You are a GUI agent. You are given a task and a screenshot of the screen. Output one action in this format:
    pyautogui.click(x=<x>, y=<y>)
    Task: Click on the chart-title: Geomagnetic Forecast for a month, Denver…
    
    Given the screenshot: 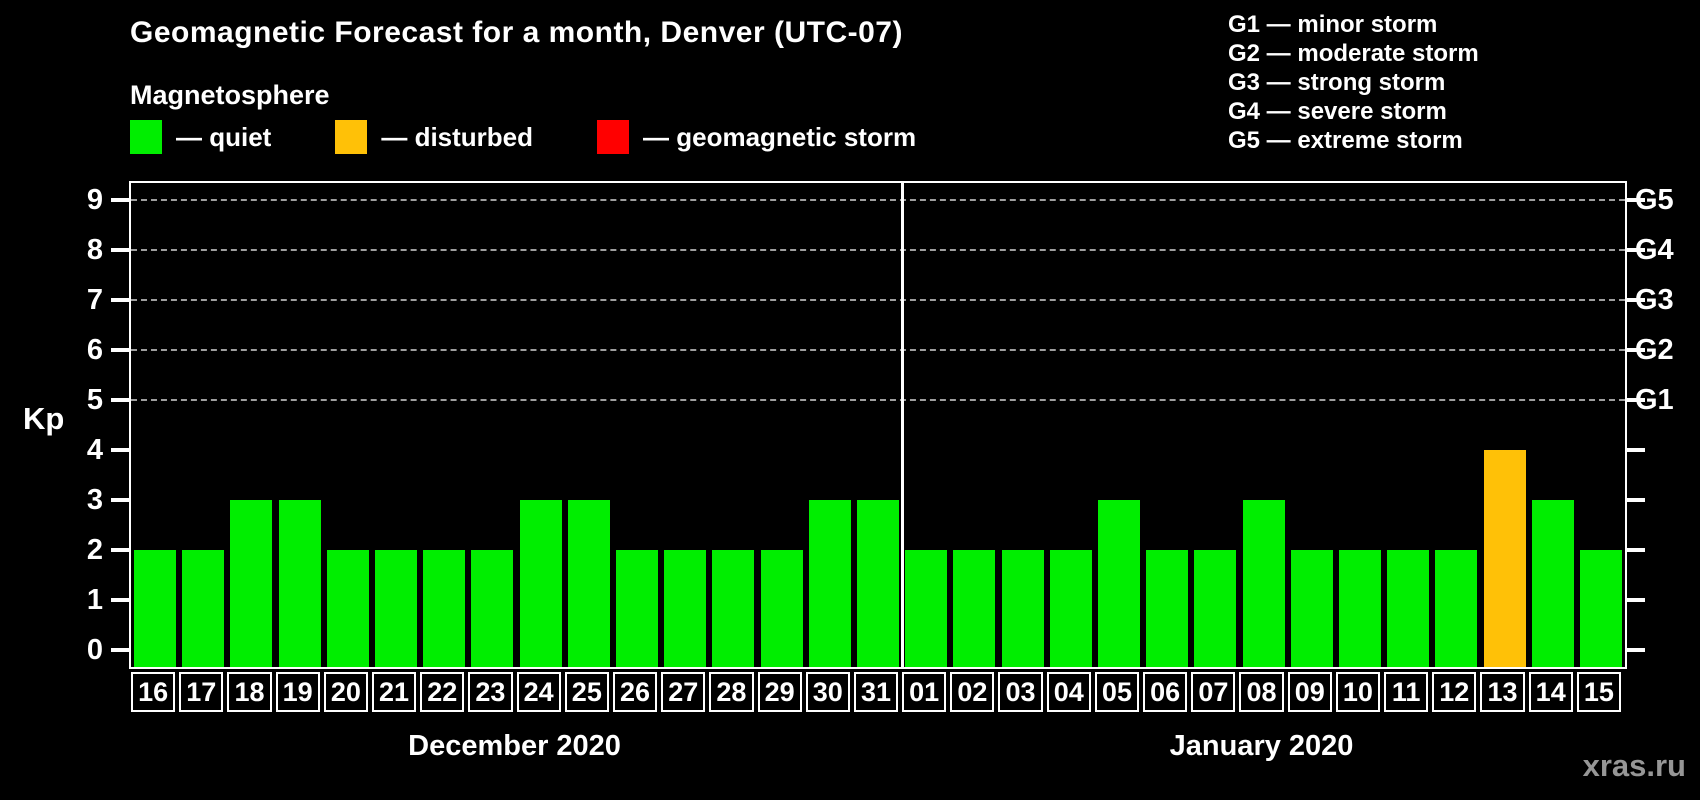 What is the action you would take?
    pyautogui.click(x=516, y=32)
    